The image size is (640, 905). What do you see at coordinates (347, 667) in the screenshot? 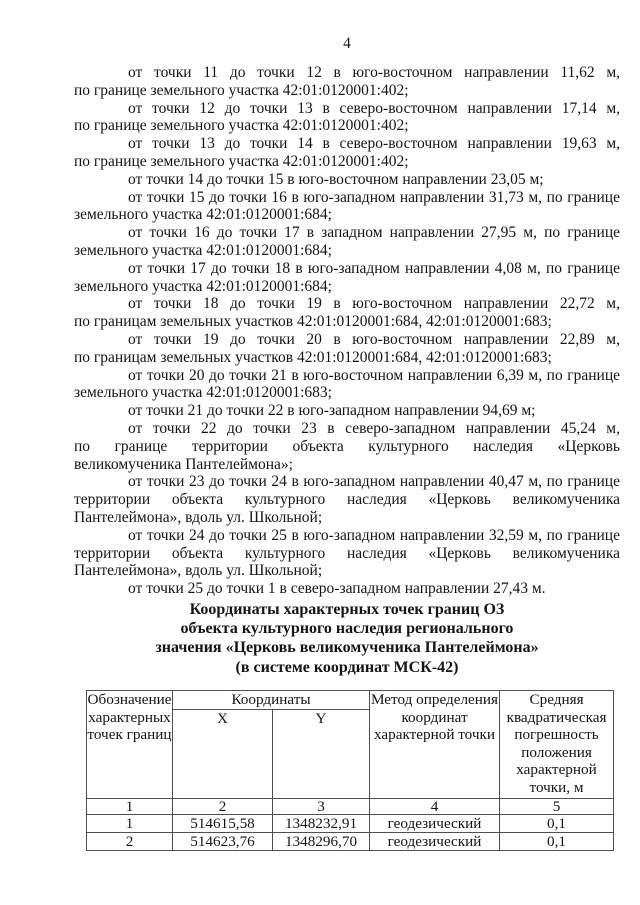
I see `heading-line: (в системе координат МСК-42)` at bounding box center [347, 667].